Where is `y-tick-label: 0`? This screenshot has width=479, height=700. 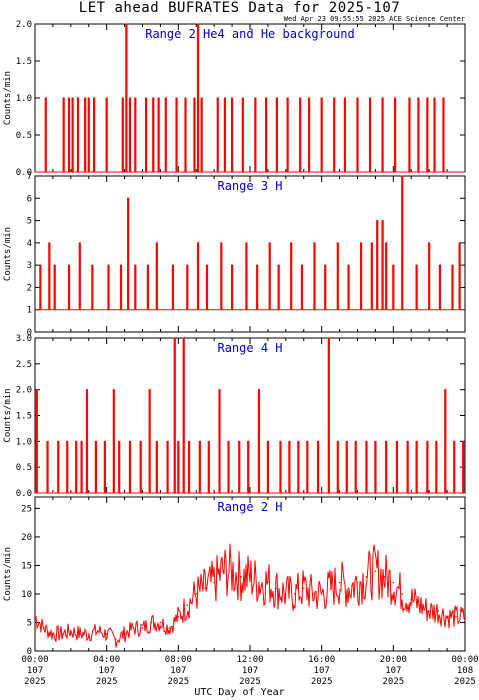 y-tick-label: 0 is located at coordinates (29, 333).